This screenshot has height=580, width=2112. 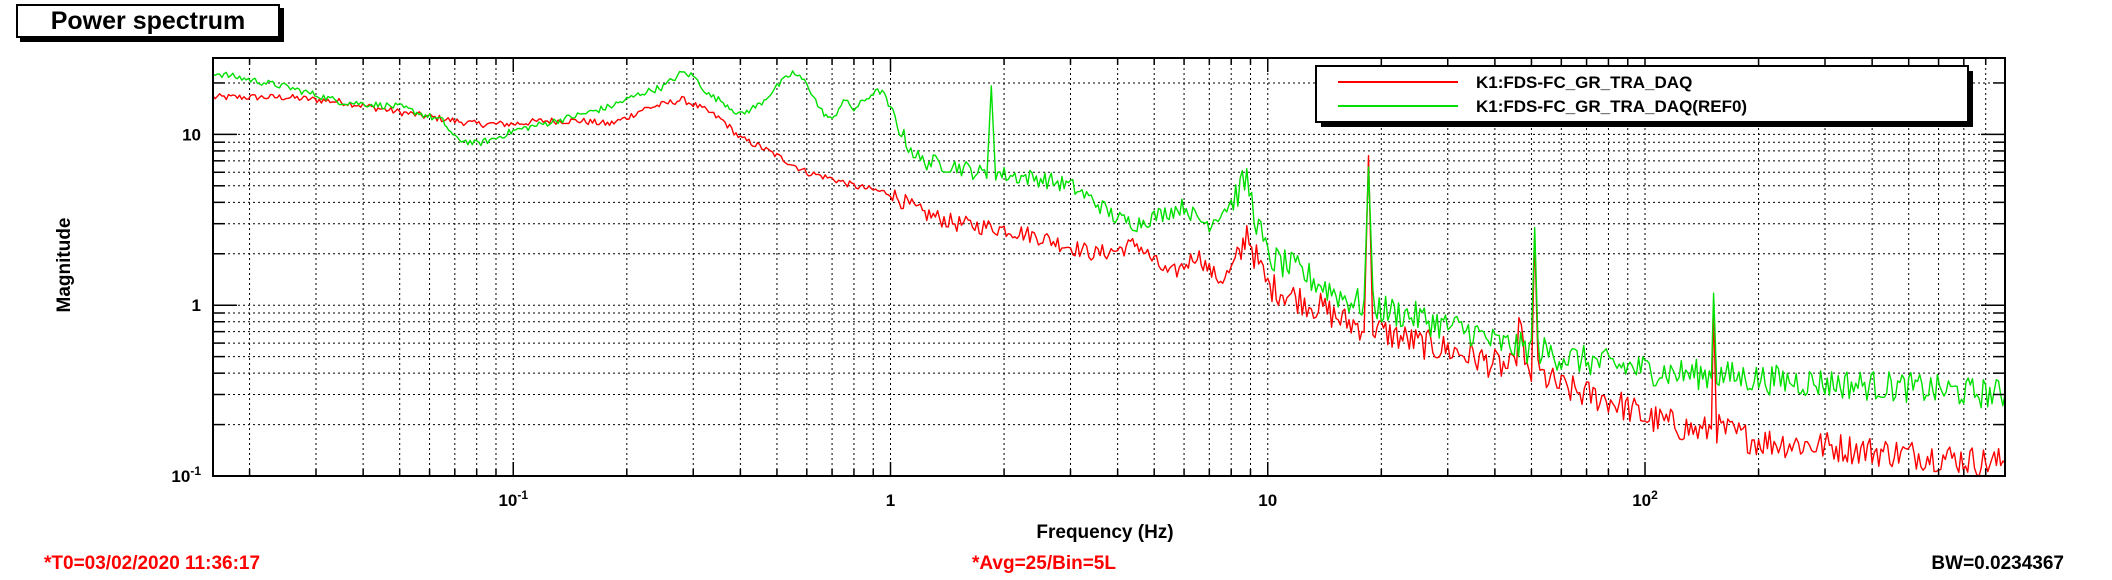 I want to click on y-tick-label: 10-1, so click(x=186, y=475).